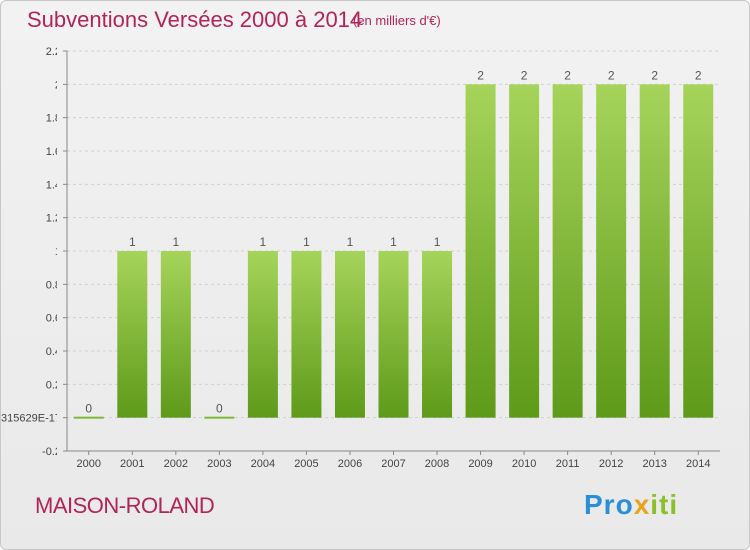 This screenshot has height=550, width=750. What do you see at coordinates (53, 52) in the screenshot?
I see `y-tick-label: 2.2` at bounding box center [53, 52].